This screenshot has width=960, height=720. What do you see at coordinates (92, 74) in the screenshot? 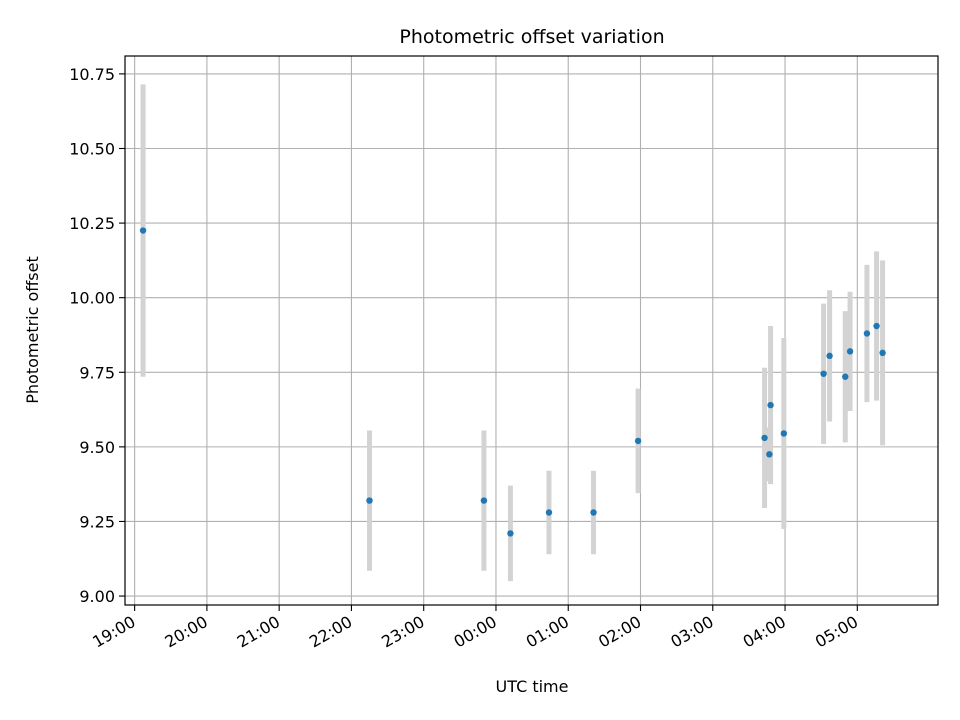
I see `y-tick-label: 10.75` at bounding box center [92, 74].